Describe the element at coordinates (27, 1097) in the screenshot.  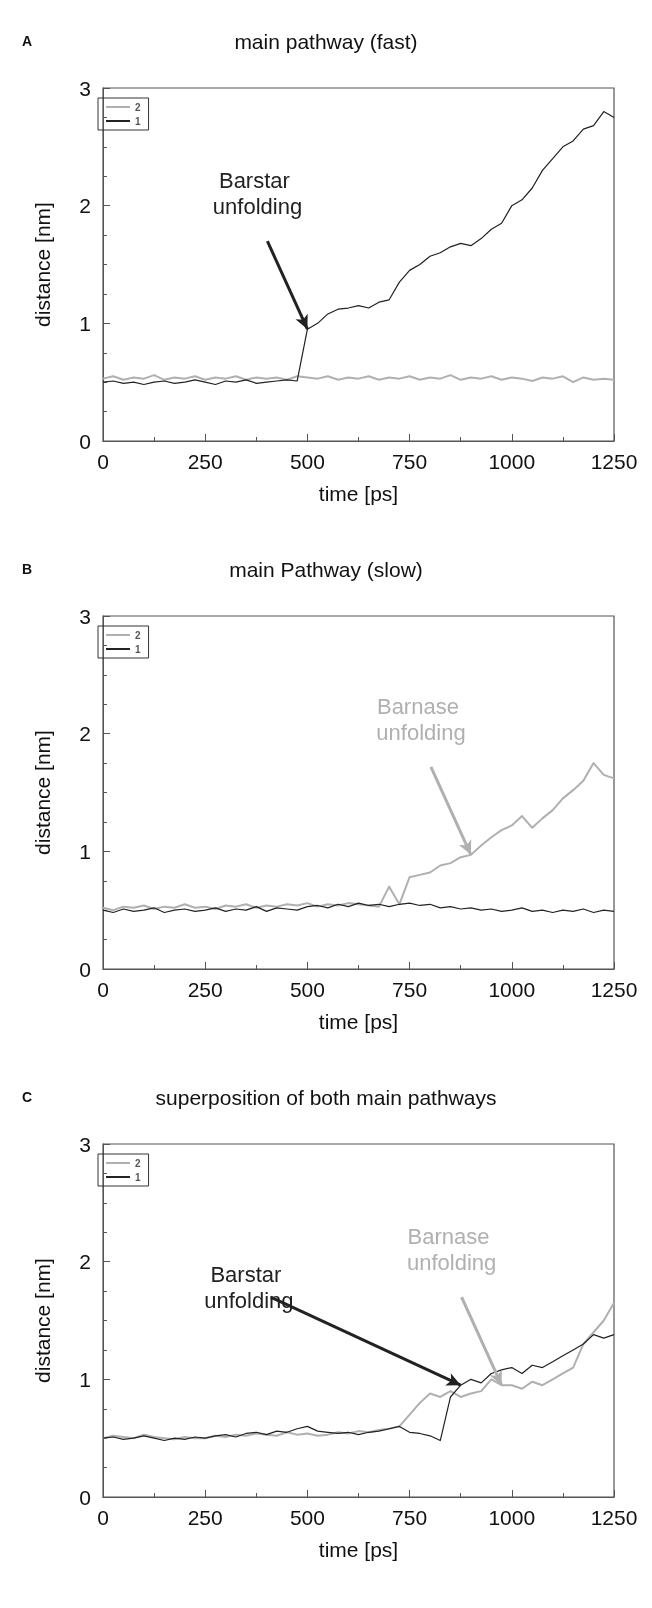
I see `text: C` at that location.